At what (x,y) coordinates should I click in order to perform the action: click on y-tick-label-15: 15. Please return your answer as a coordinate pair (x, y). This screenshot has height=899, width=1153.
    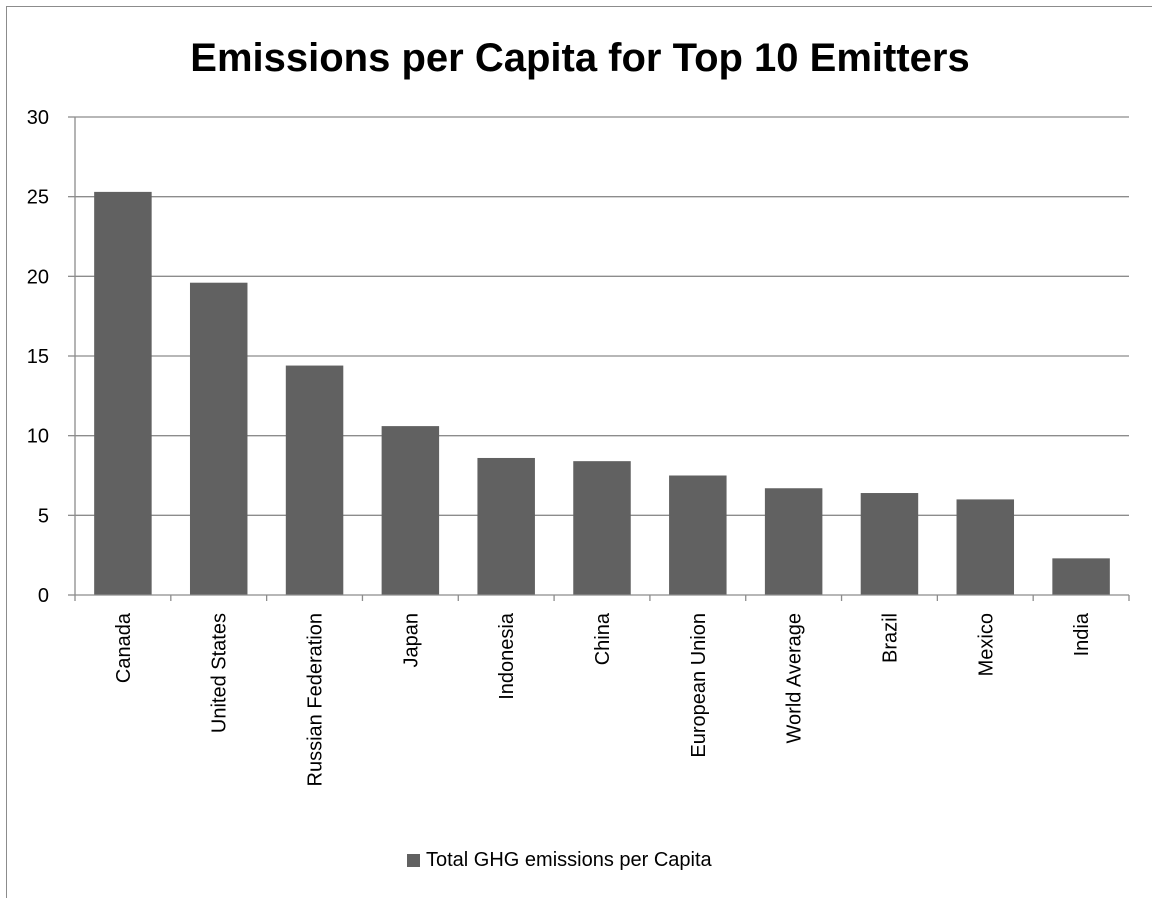
    Looking at the image, I should click on (38, 357).